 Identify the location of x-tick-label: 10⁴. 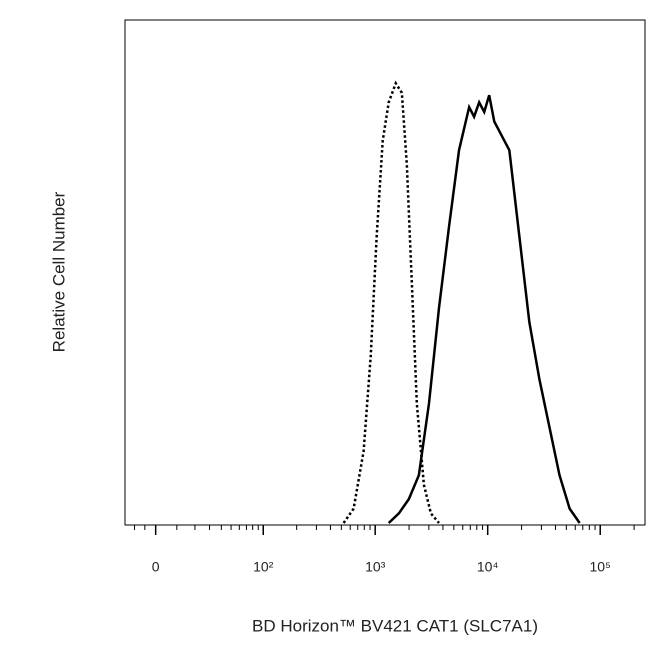
(488, 567).